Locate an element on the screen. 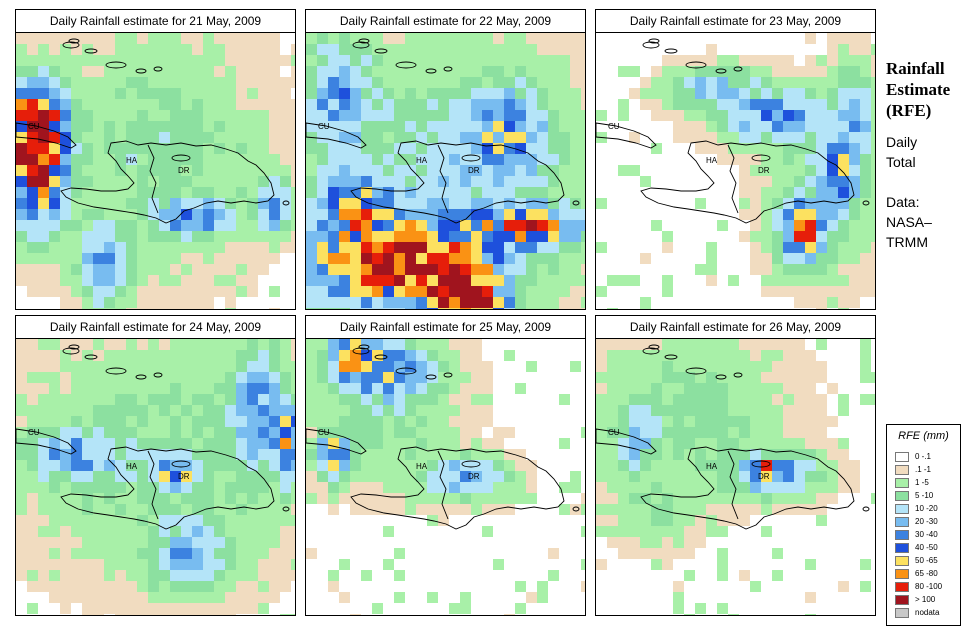 The height and width of the screenshot is (635, 971). panel-title: Daily Rainfall estimate for 21 May, 2009 is located at coordinates (155, 21).